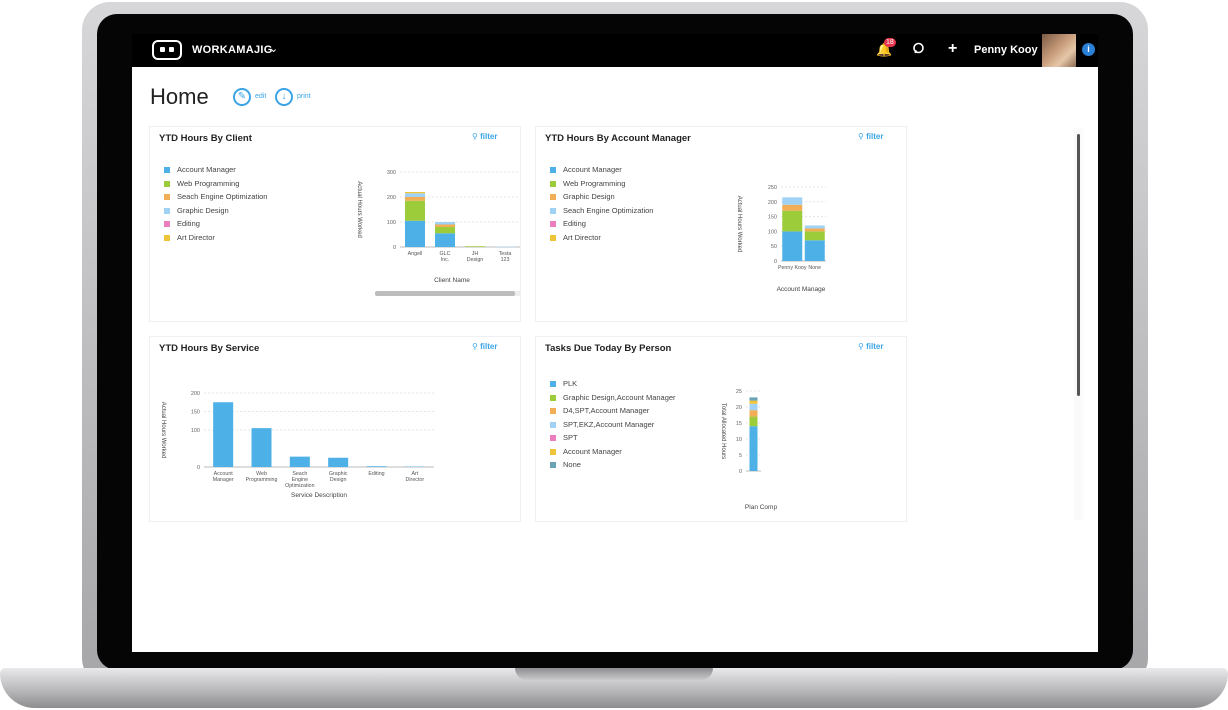 The width and height of the screenshot is (1228, 710). Describe the element at coordinates (1059, 50) in the screenshot. I see `user-avatar` at that location.